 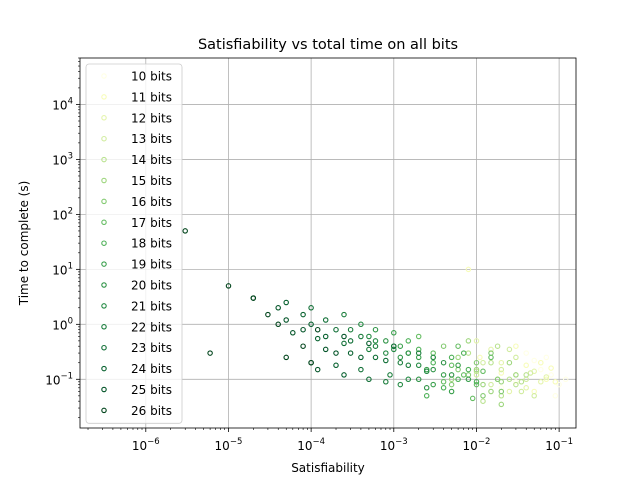 What do you see at coordinates (394, 445) in the screenshot?
I see `x-tick-label: 10⁻³` at bounding box center [394, 445].